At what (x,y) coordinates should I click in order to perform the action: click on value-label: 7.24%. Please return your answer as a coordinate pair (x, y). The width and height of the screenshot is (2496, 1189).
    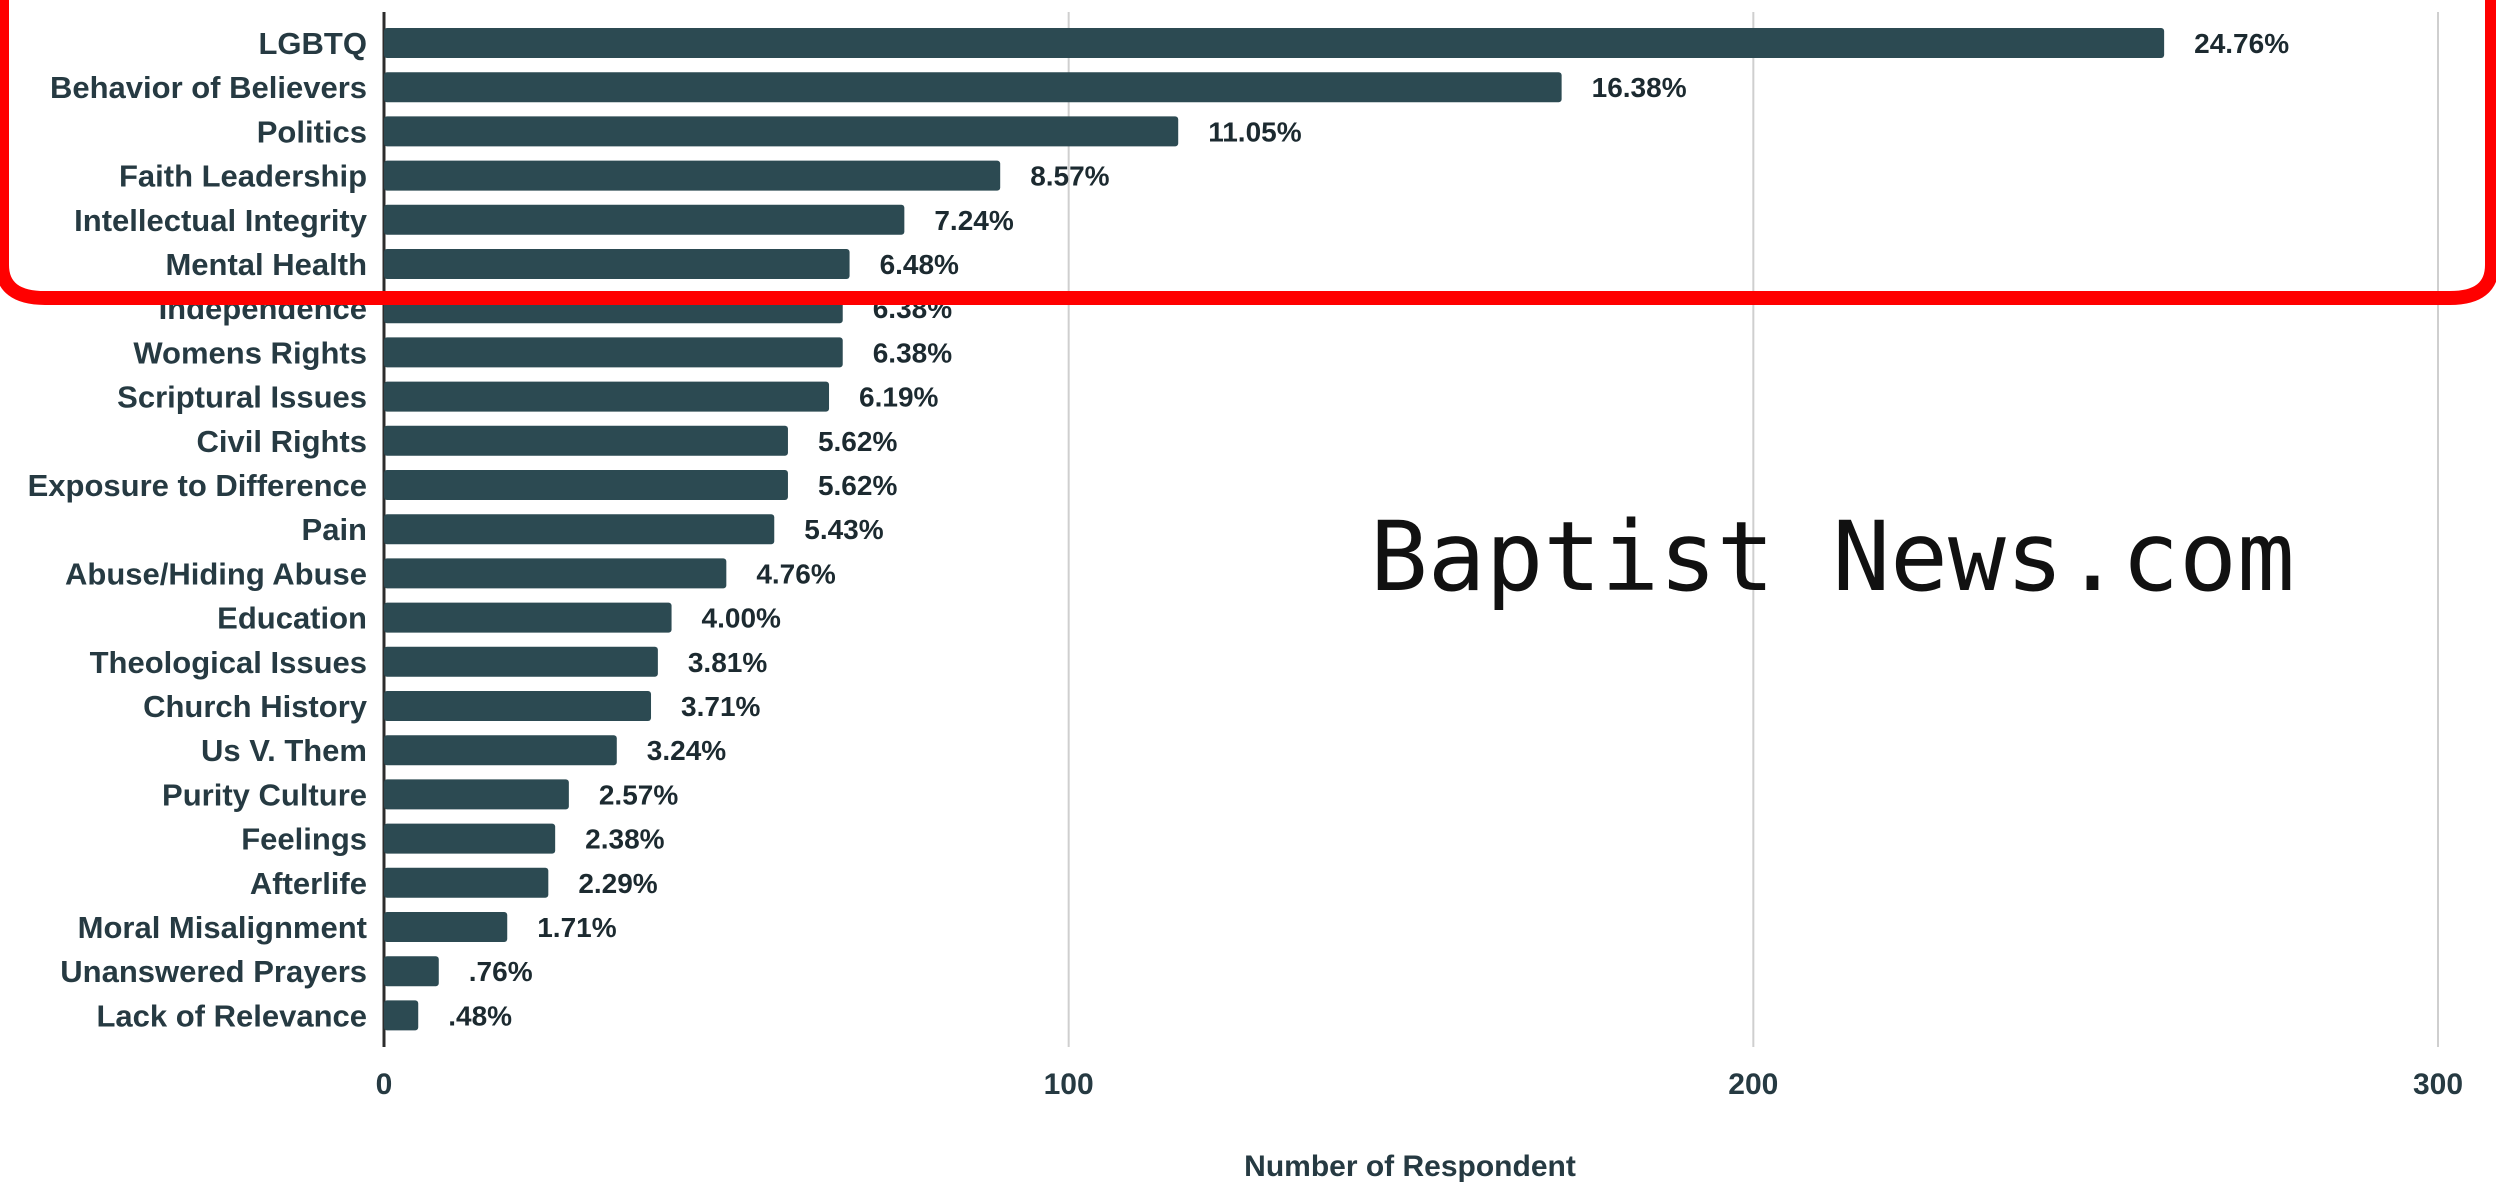
    Looking at the image, I should click on (973, 220).